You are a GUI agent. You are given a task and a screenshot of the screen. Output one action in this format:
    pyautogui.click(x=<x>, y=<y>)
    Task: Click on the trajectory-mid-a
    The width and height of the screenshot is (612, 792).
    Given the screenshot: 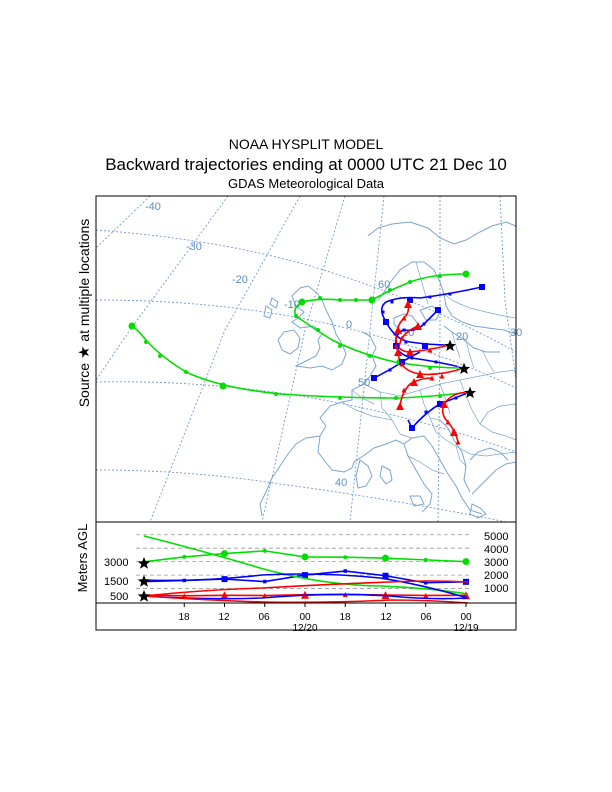 What is the action you would take?
    pyautogui.click(x=431, y=316)
    